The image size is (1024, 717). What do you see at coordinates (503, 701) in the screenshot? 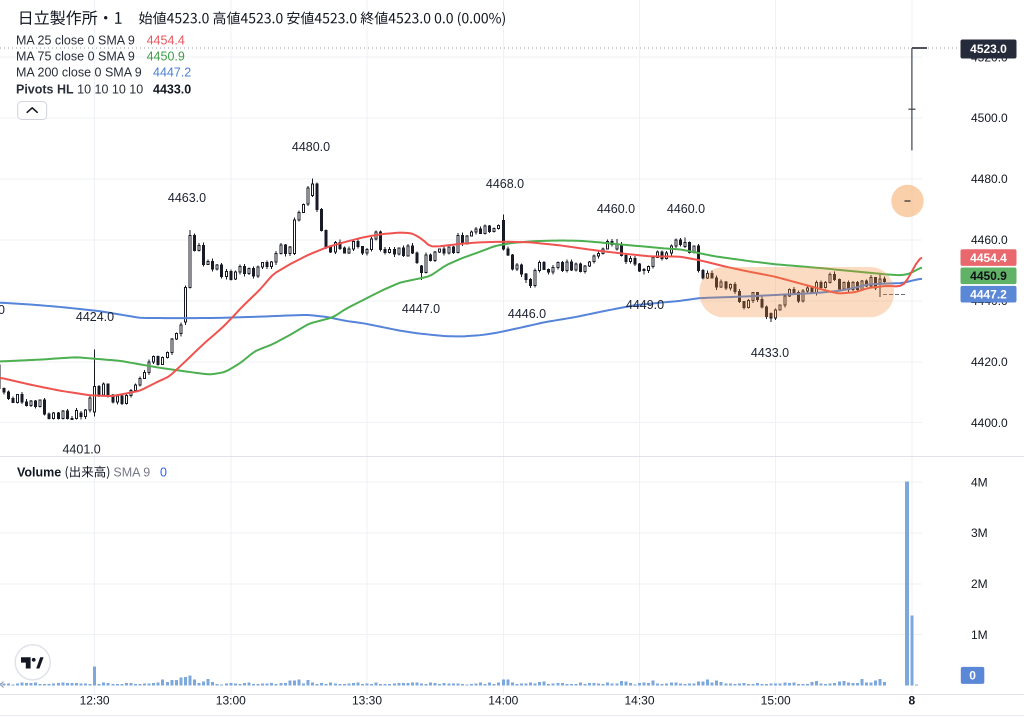
I see `svg-text: 14:00` at bounding box center [503, 701].